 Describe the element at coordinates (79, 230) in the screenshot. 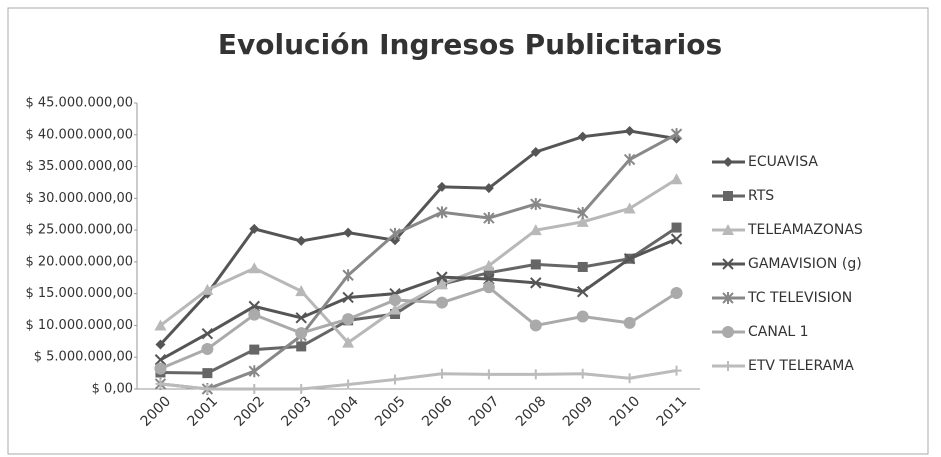

I see `y-tick-label: $ 25.000.000,00` at that location.